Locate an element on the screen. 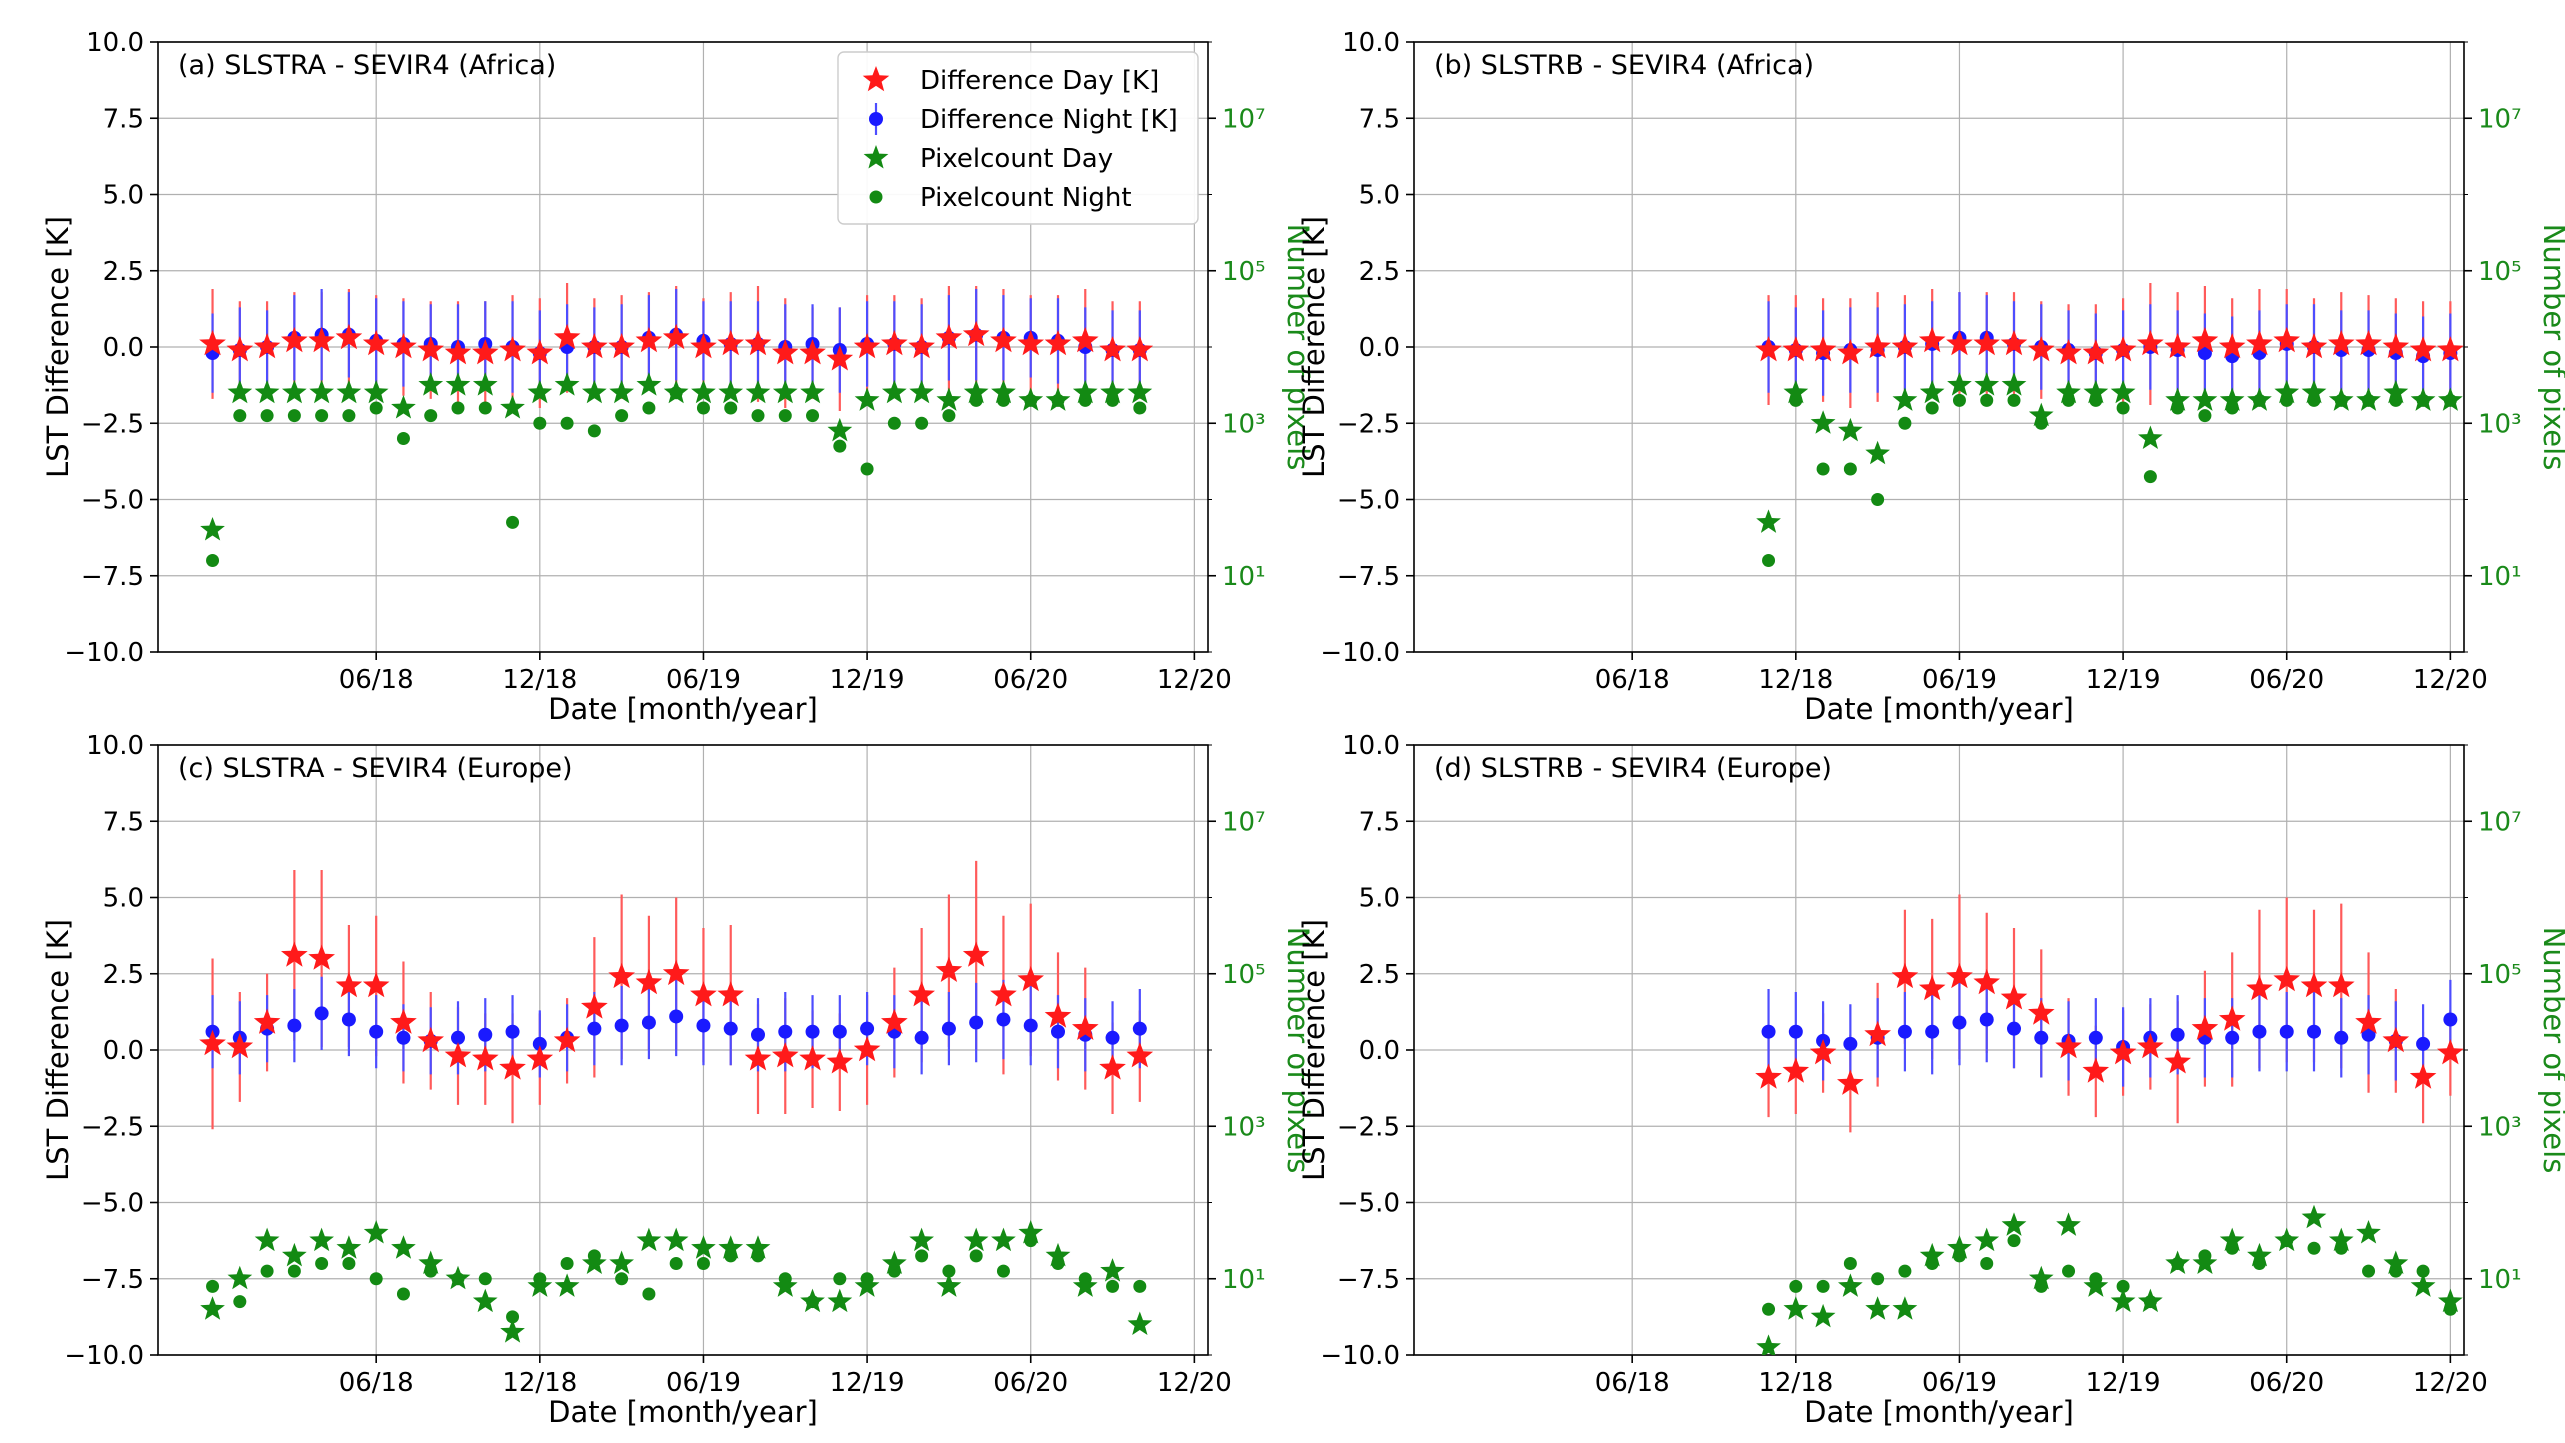 The image size is (2565, 1443). y-tick-label: 2.5 is located at coordinates (123, 272).